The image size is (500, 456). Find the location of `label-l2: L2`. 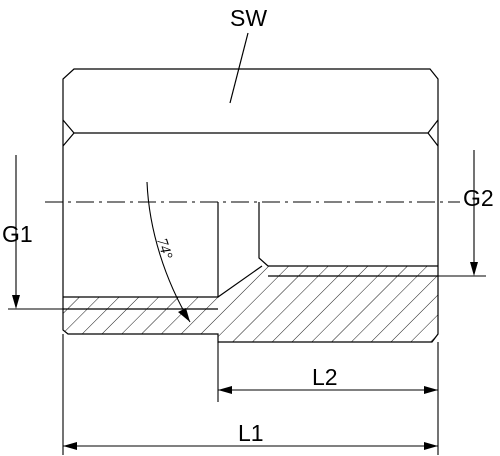

label-l2: L2 is located at coordinates (325, 377).